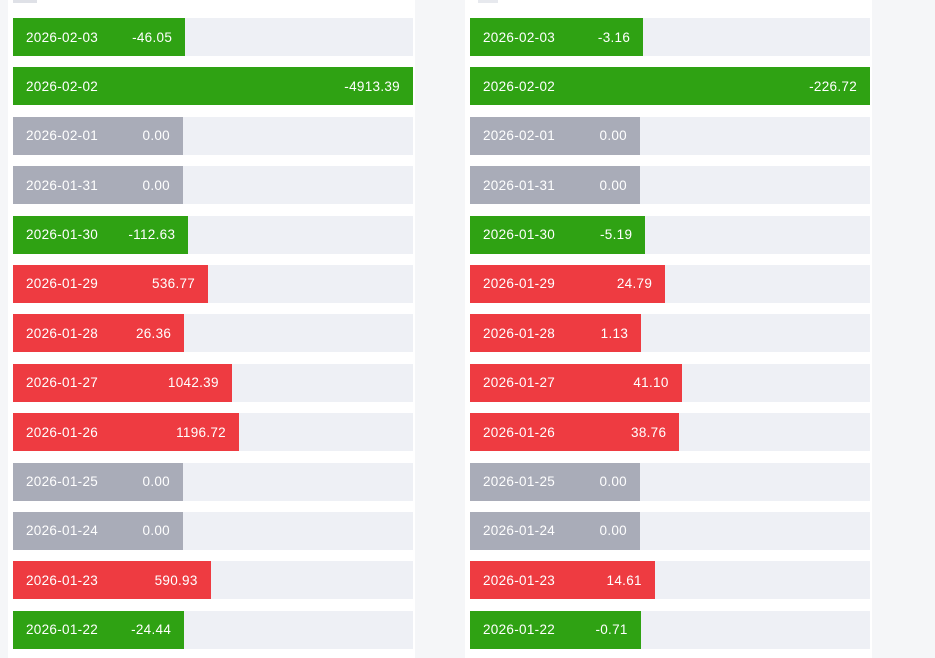  I want to click on bar-row-track: 2026-01-23 590.93, so click(213, 580).